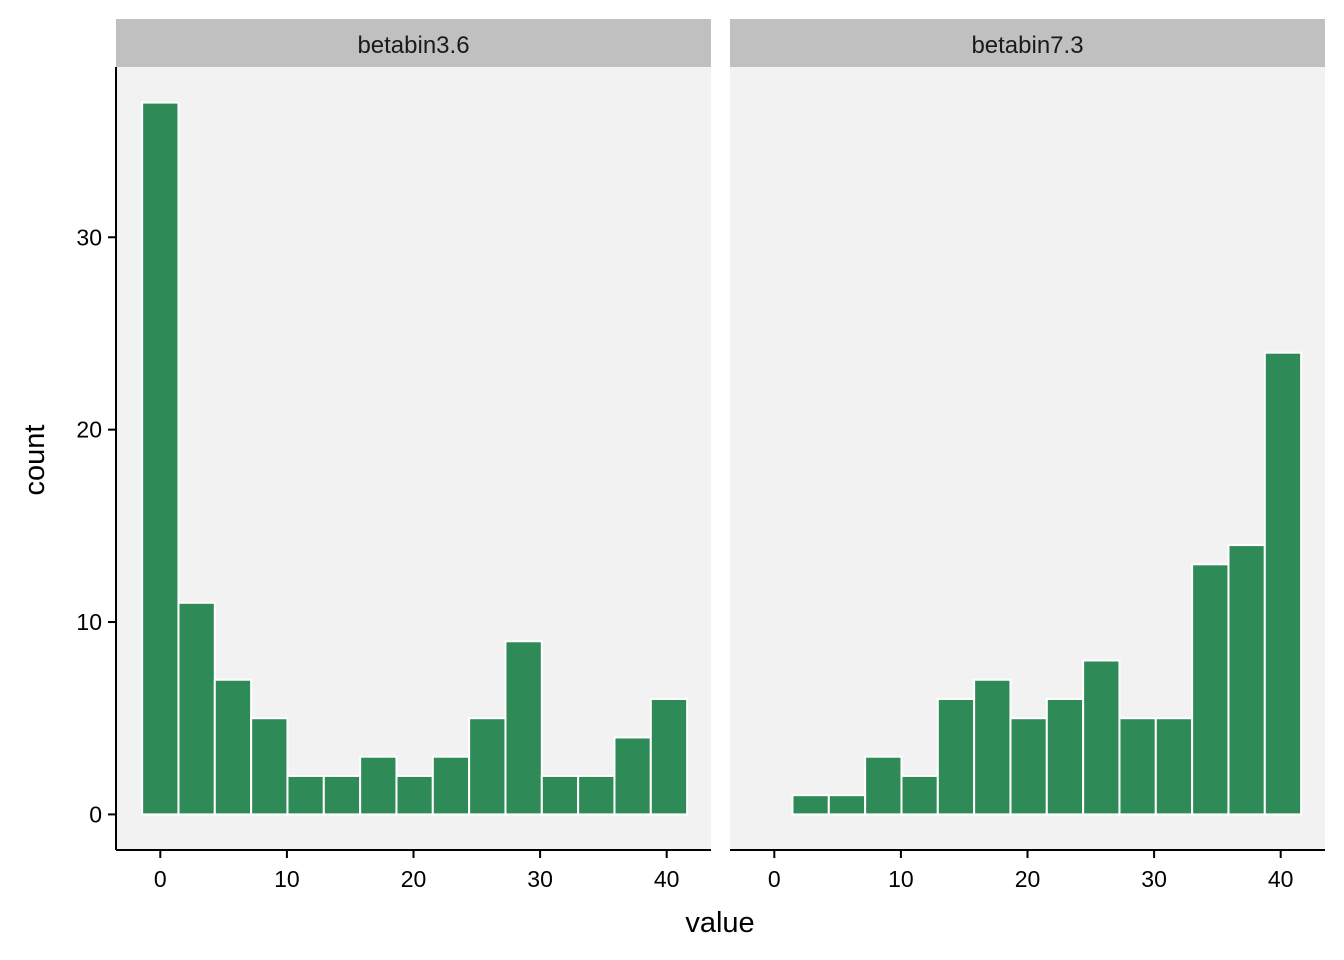  What do you see at coordinates (413, 45) in the screenshot?
I see `facet-strip-label: betabin3.6` at bounding box center [413, 45].